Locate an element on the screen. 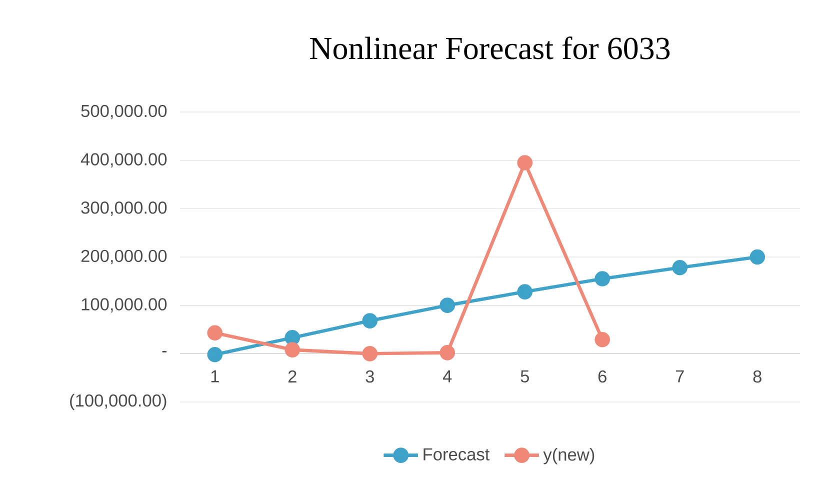 The image size is (823, 491). x-tick-label: 6 is located at coordinates (602, 376).